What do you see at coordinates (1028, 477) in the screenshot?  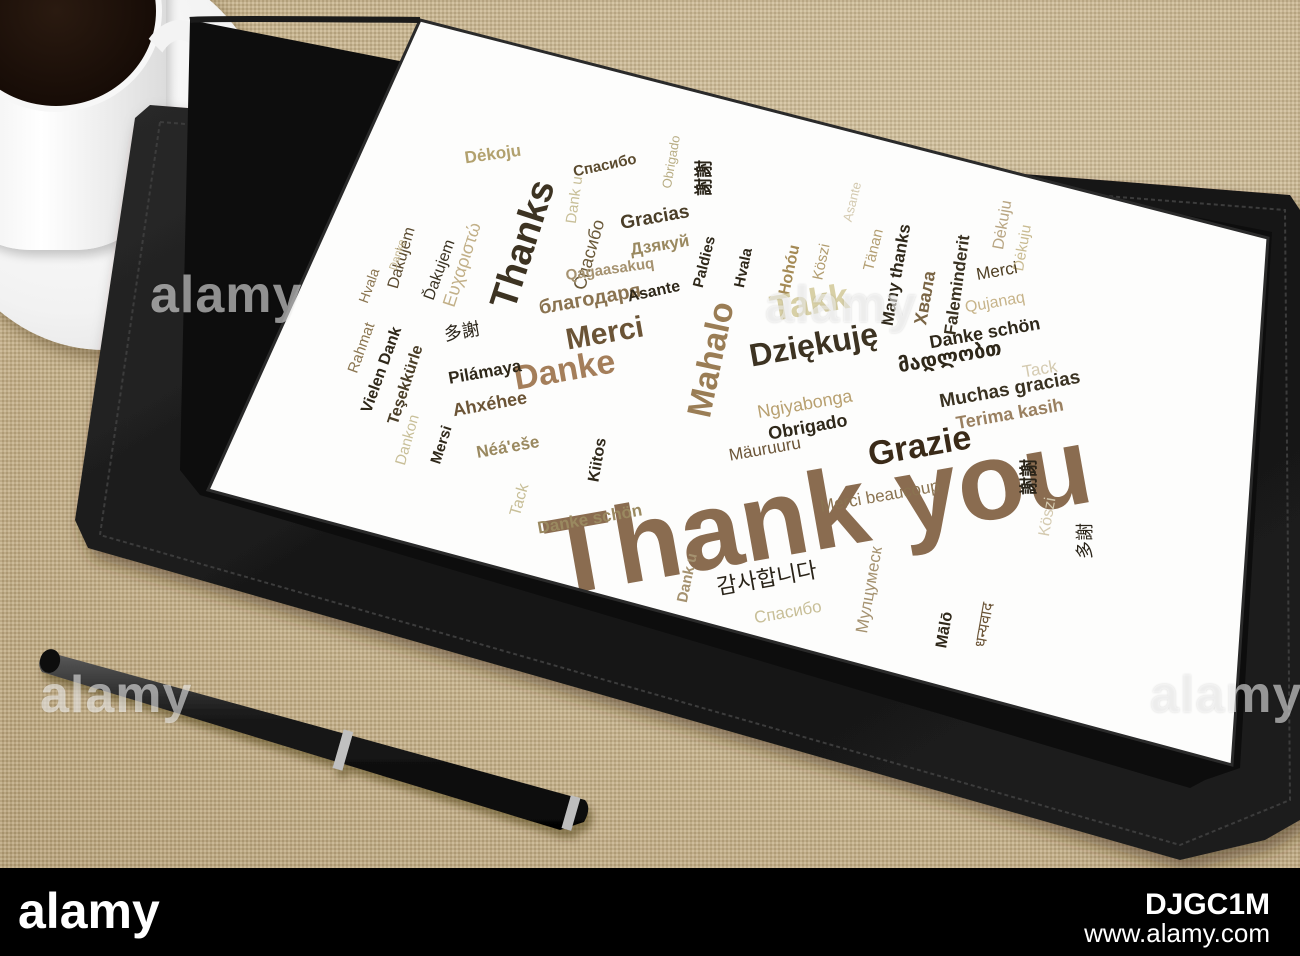 I see `cloud-word-55: 謝謝` at bounding box center [1028, 477].